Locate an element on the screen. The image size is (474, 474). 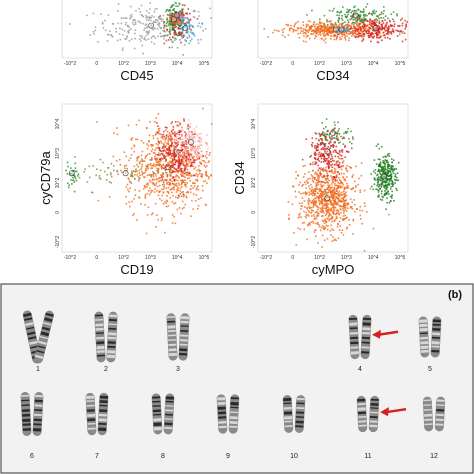
chromosome-pair is located at coordinates (228, 414).